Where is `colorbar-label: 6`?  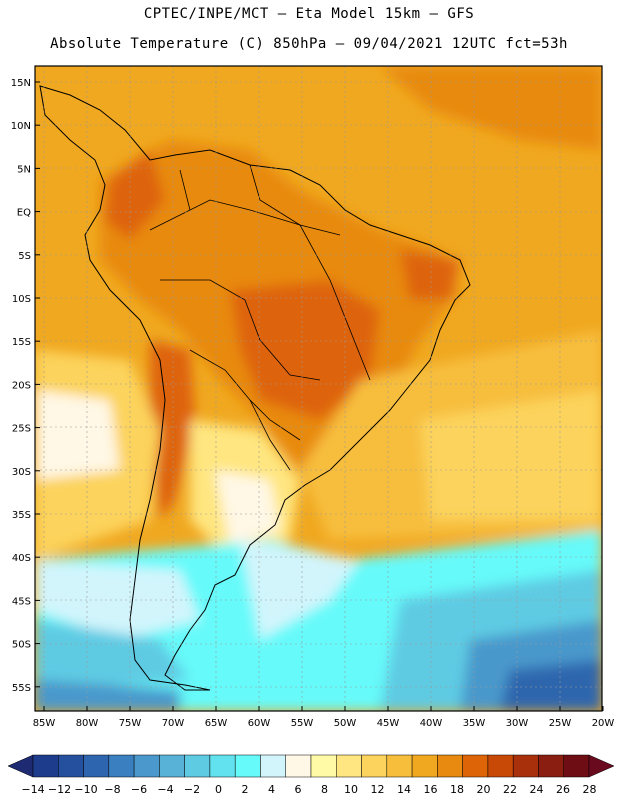 colorbar-label: 6 is located at coordinates (298, 789).